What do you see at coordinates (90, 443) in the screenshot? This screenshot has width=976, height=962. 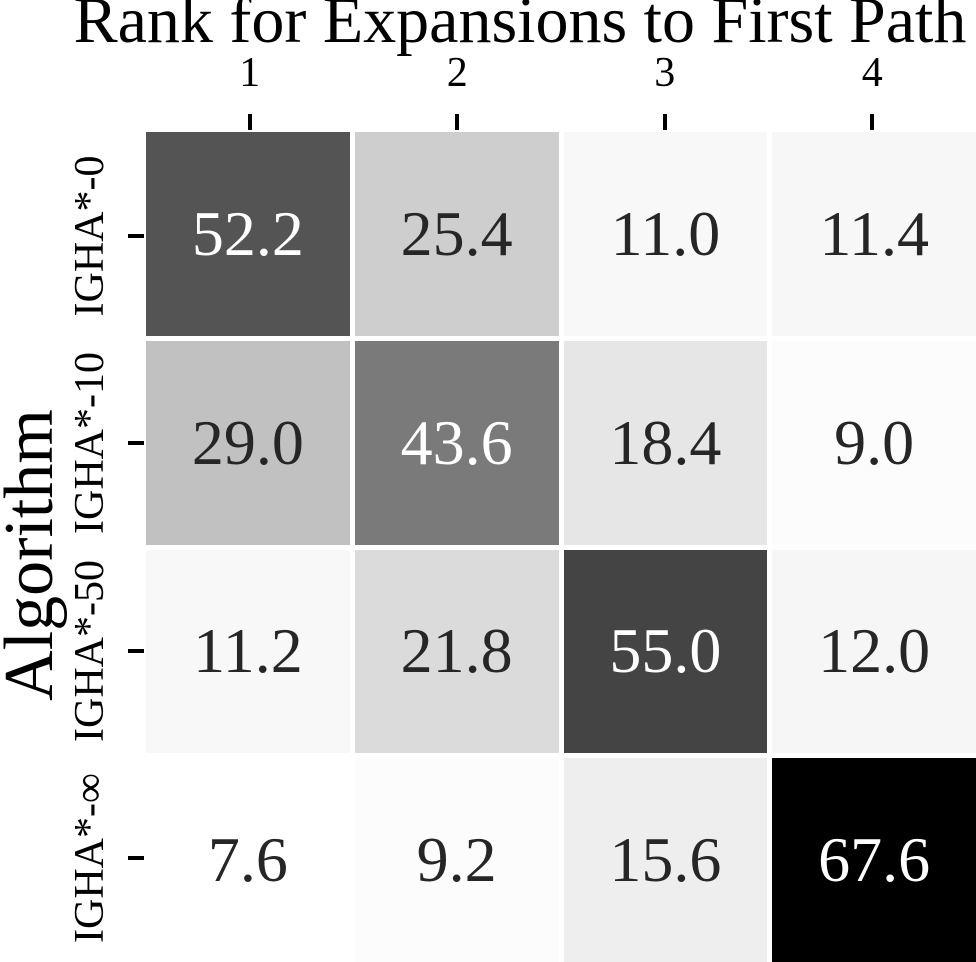 I see `y-tick-label-1: IGHA*-10` at bounding box center [90, 443].